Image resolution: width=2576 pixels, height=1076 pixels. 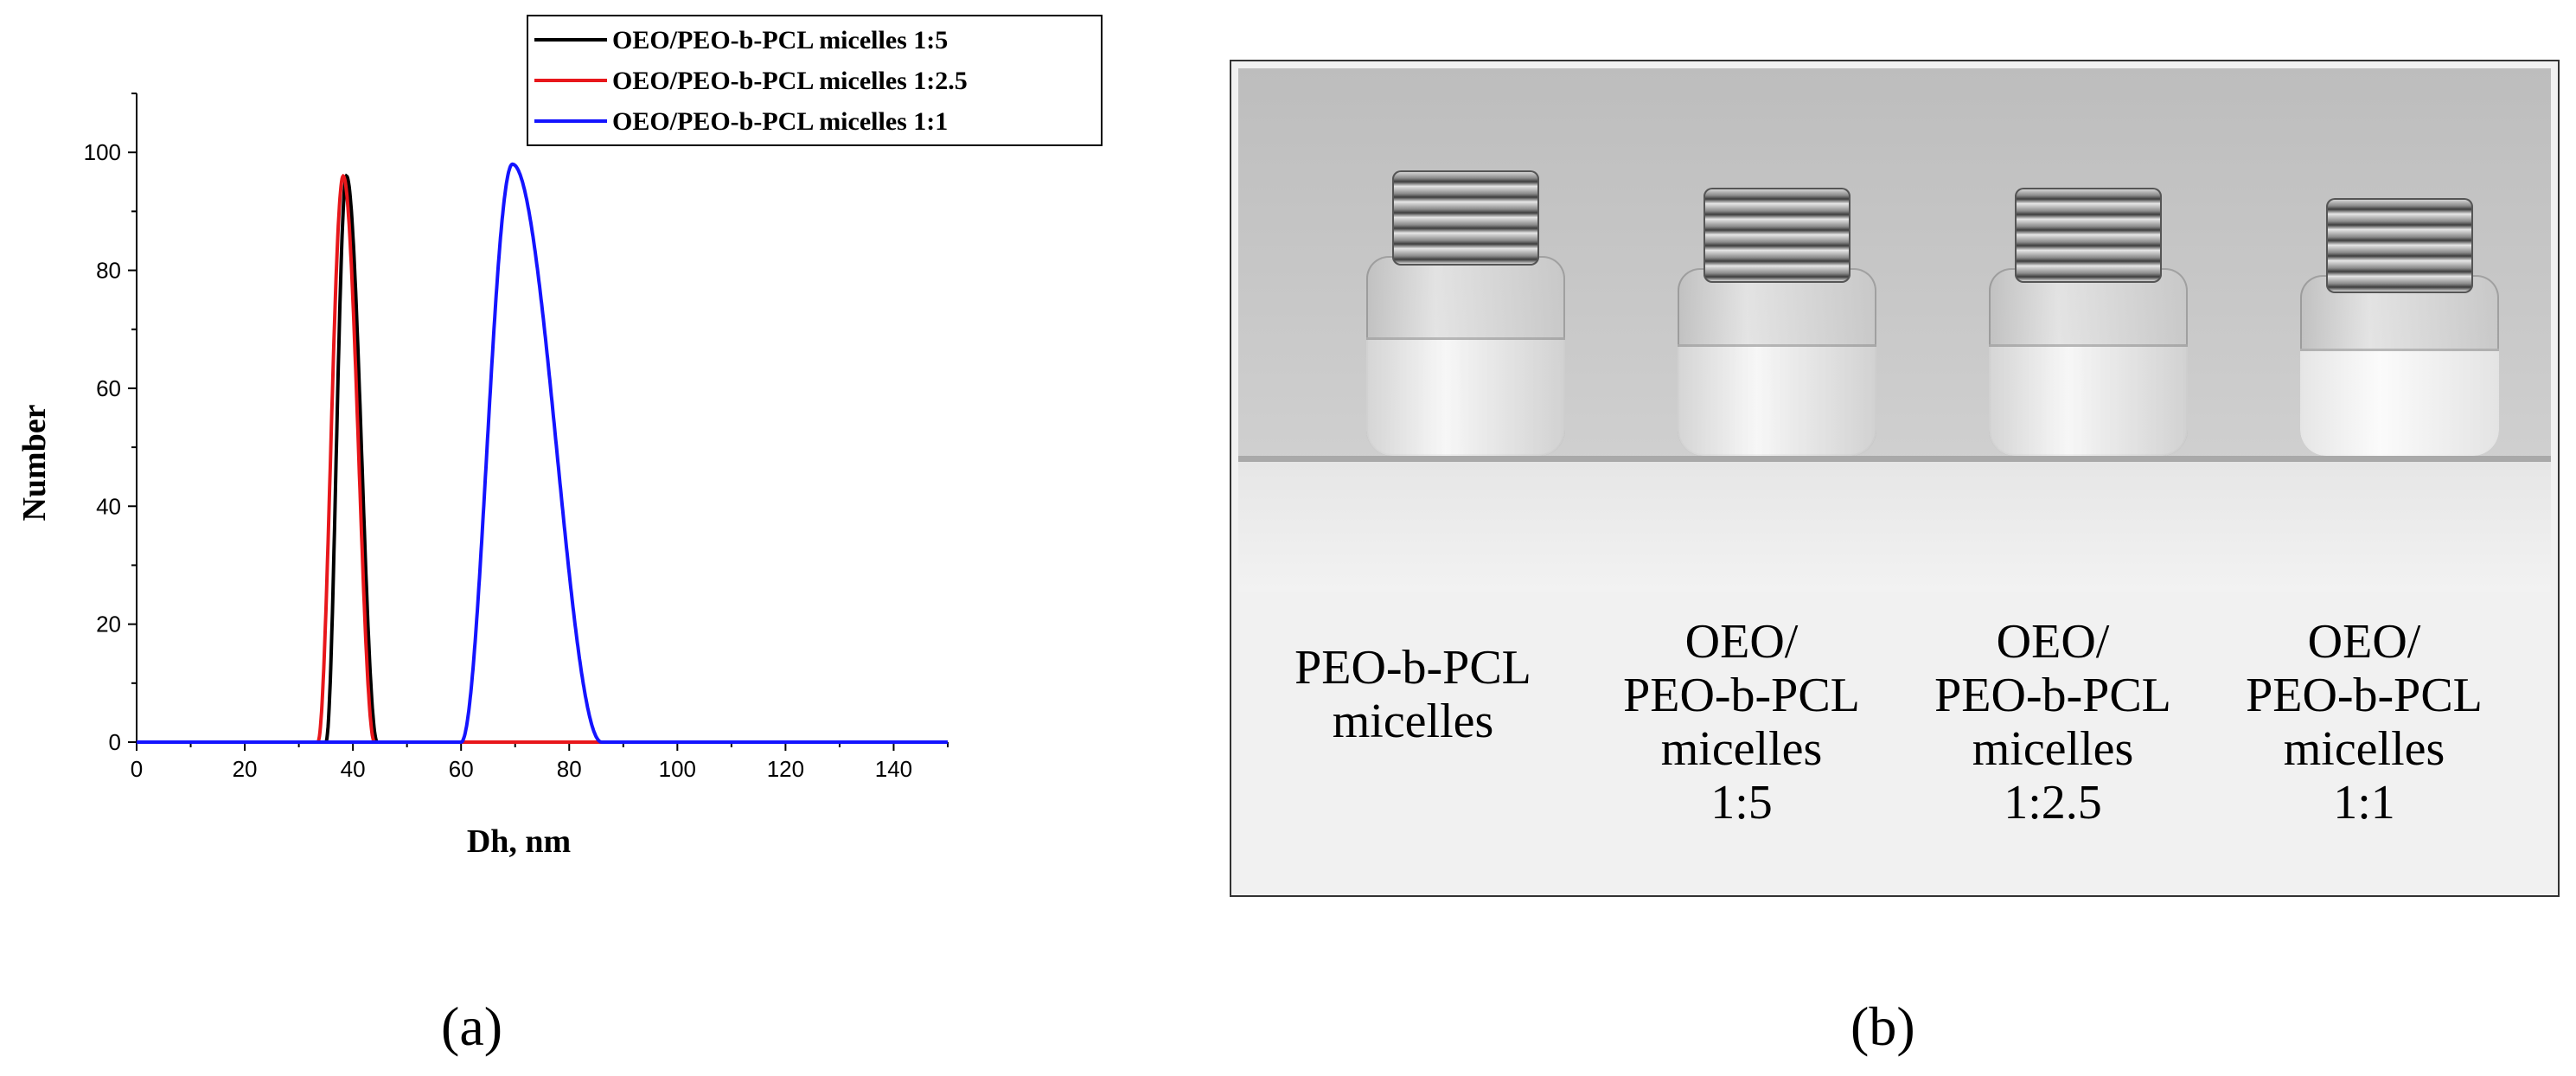 I want to click on caption-line: 1:1, so click(x=2364, y=803).